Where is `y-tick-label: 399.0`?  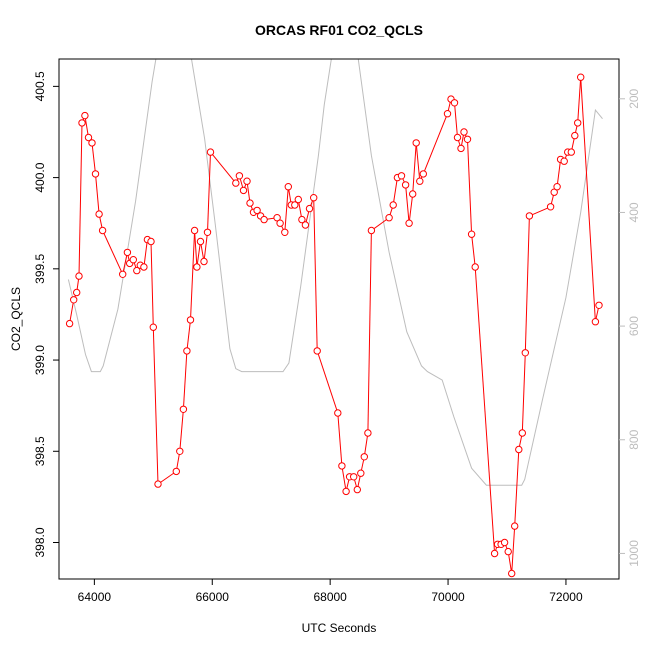 y-tick-label: 399.0 is located at coordinates (40, 360).